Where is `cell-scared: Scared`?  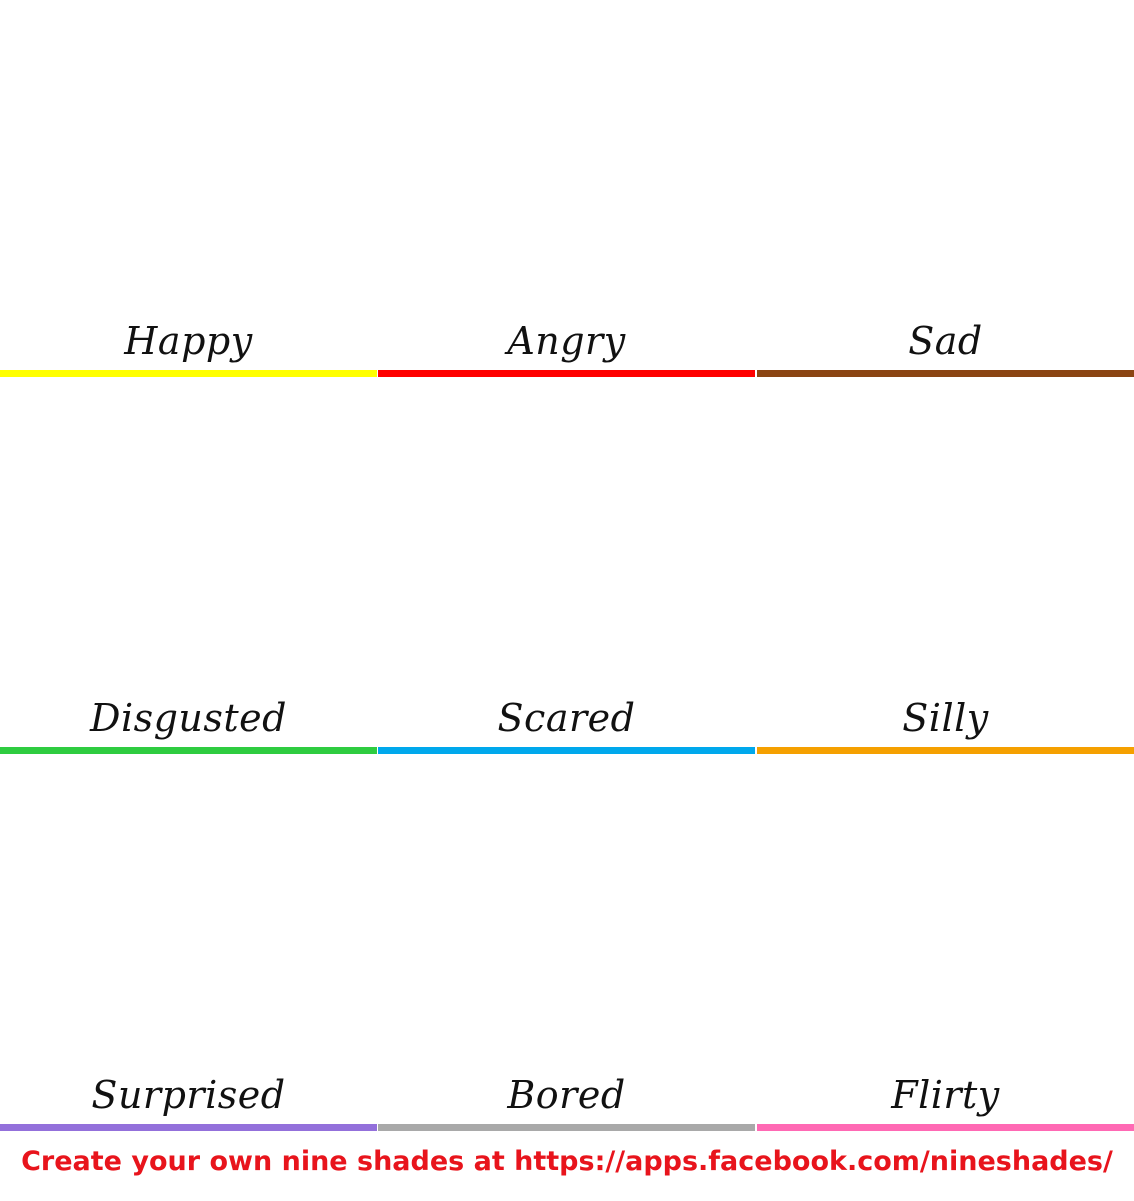
cell-scared: Scared is located at coordinates (566, 565).